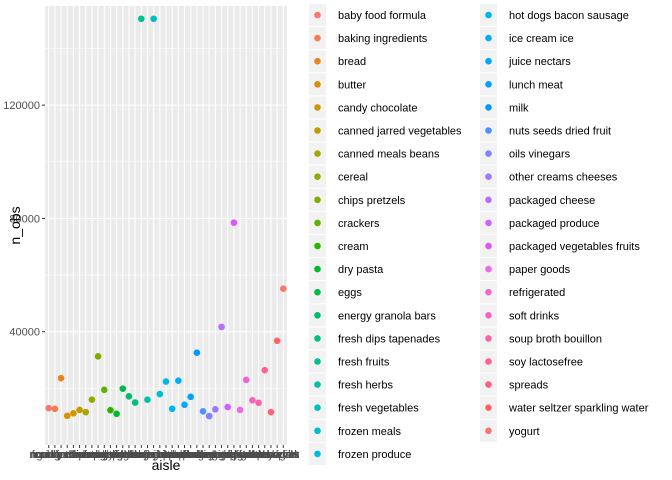  I want to click on legend-label: fresh fruits, so click(364, 363).